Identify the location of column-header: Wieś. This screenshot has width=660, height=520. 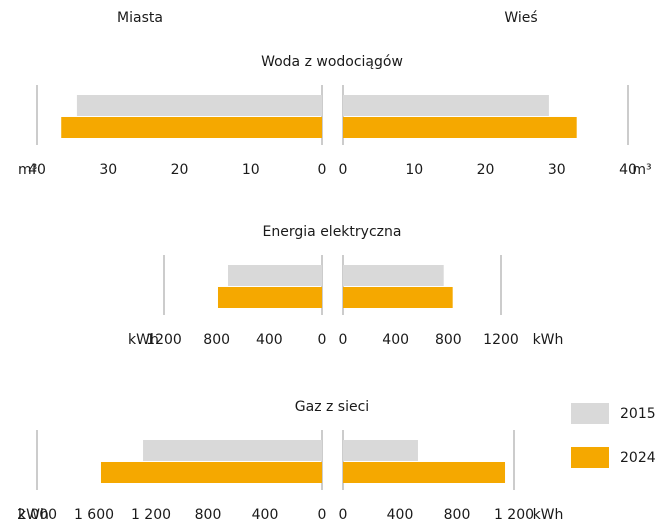
(520, 18).